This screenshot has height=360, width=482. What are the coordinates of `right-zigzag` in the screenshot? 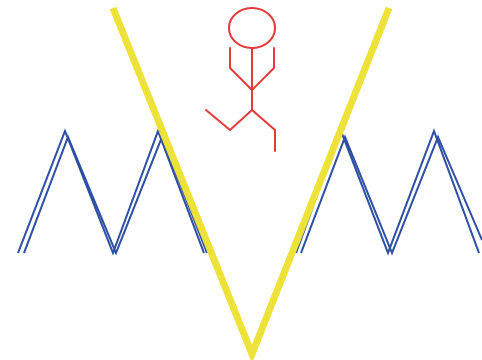 It's located at (388, 192).